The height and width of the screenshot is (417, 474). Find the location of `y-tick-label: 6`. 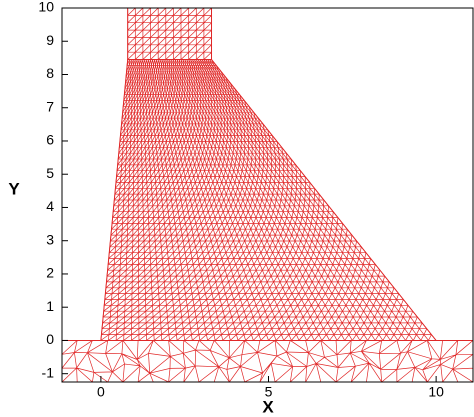

y-tick-label: 6 is located at coordinates (50, 140).